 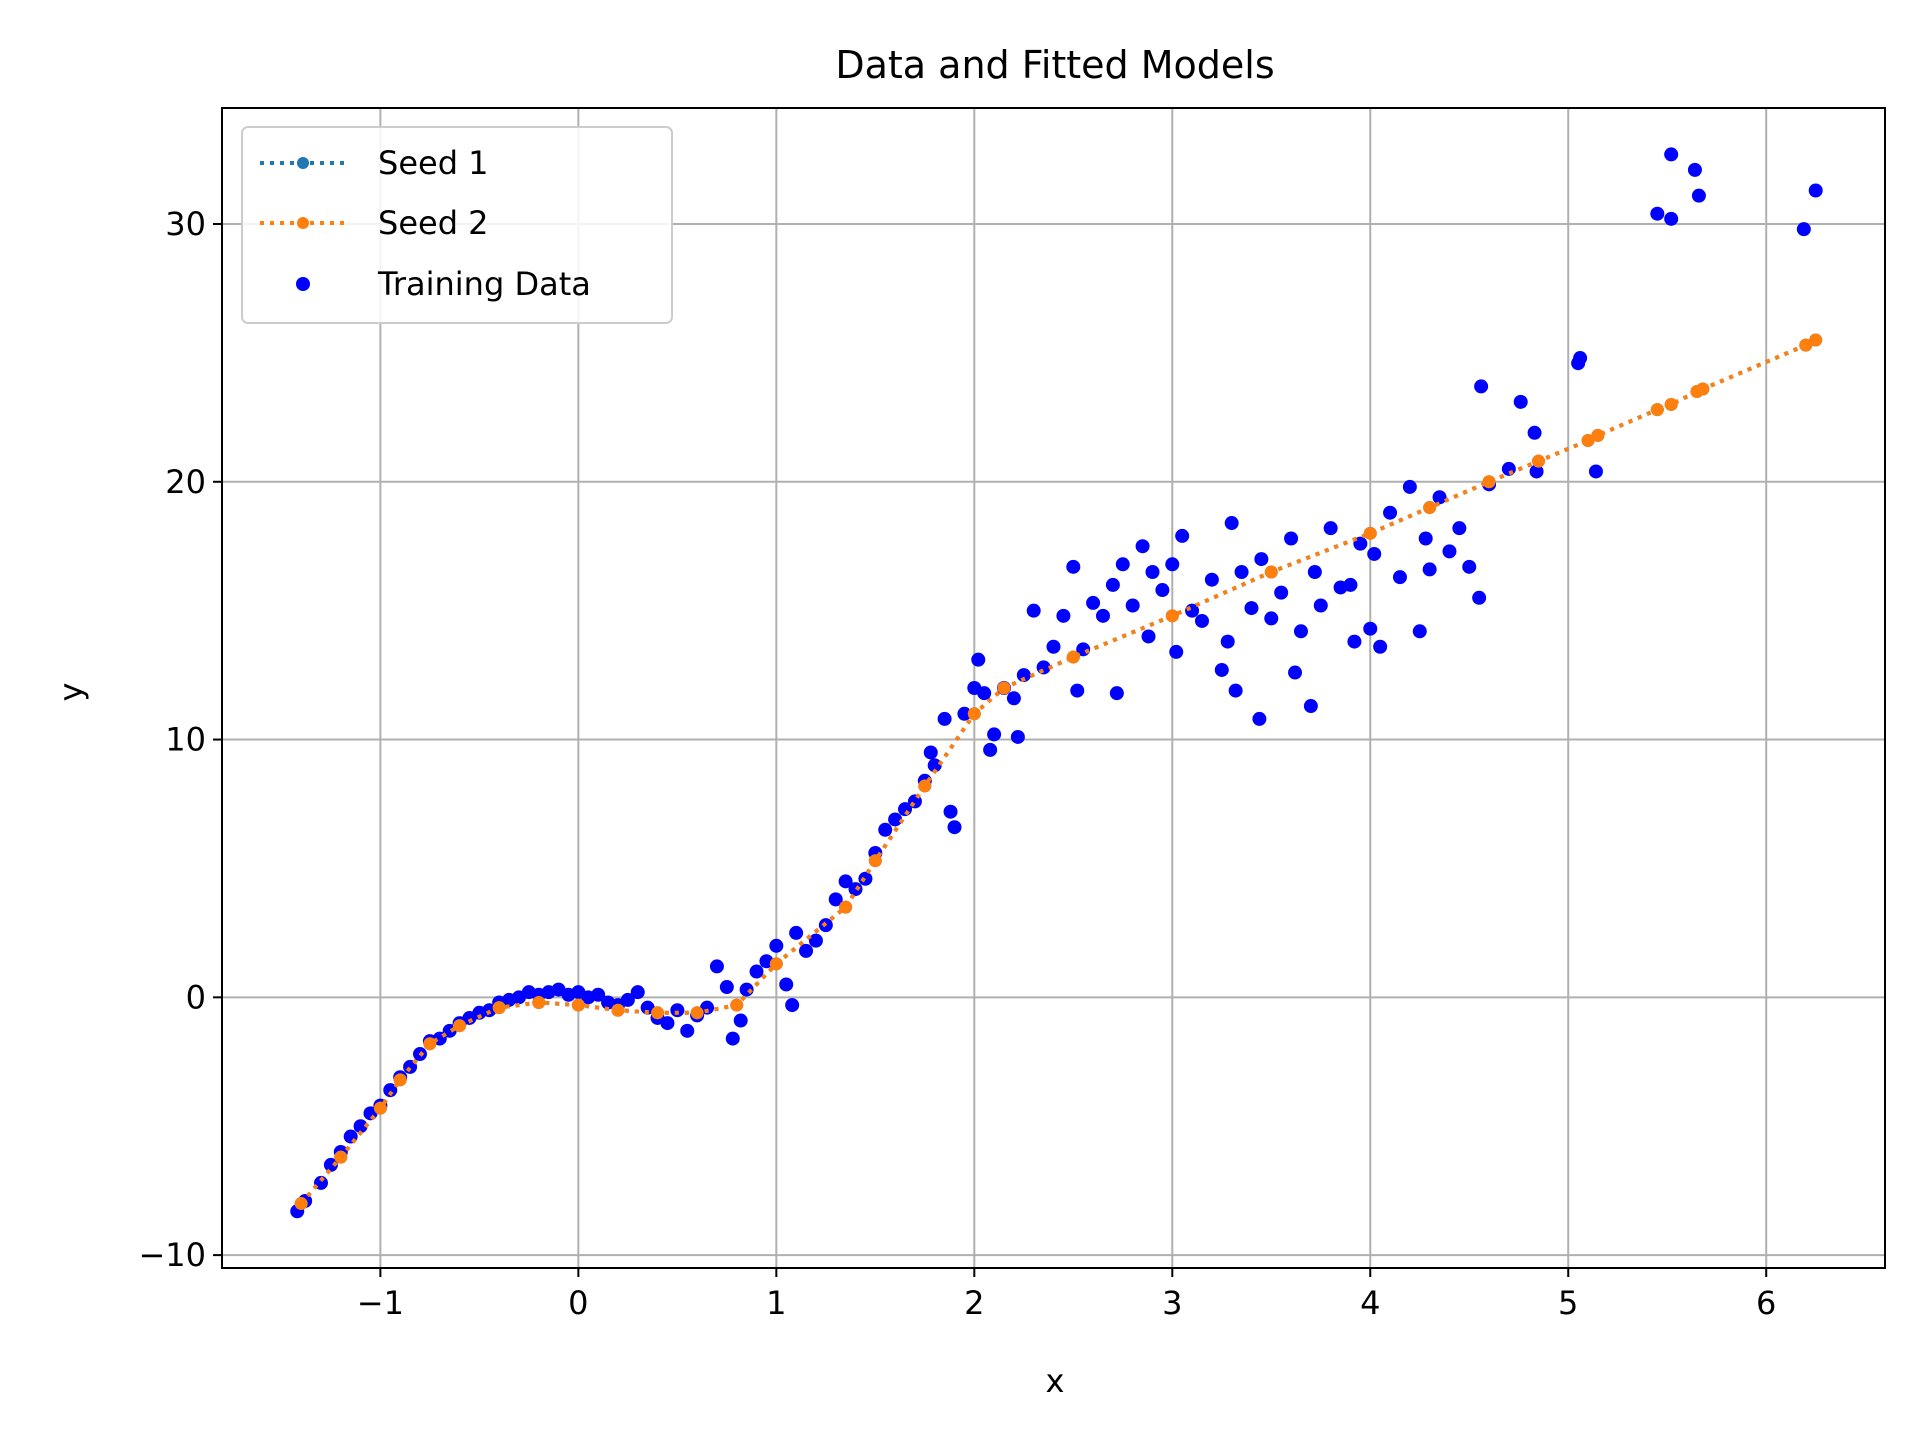 I want to click on x-axis-title: x, so click(x=1055, y=1381).